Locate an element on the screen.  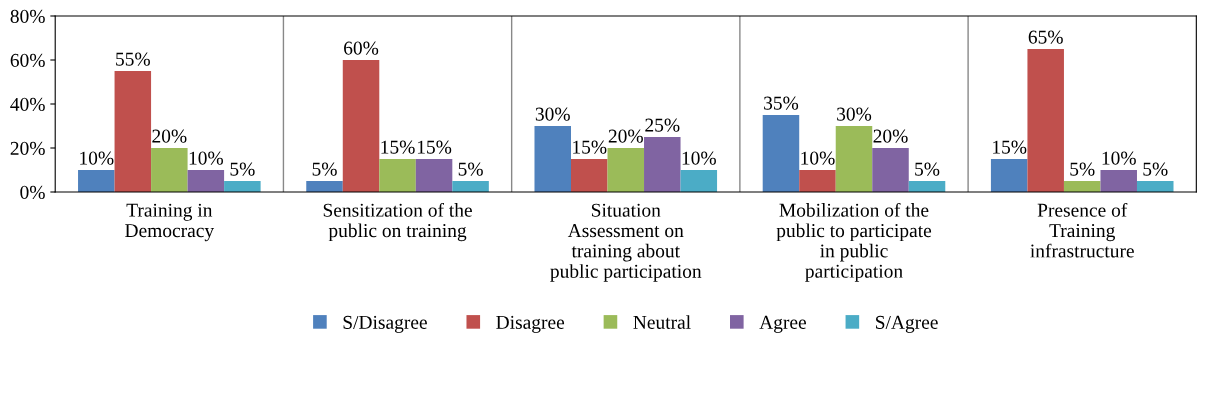
y-tick-label: 80% is located at coordinates (27, 16).